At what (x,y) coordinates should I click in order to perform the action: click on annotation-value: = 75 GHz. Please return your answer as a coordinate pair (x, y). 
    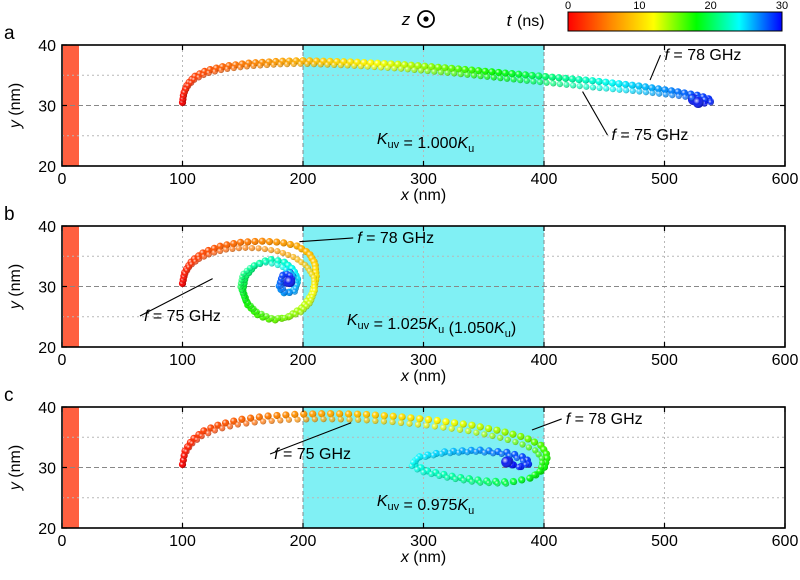
    Looking at the image, I should click on (184, 316).